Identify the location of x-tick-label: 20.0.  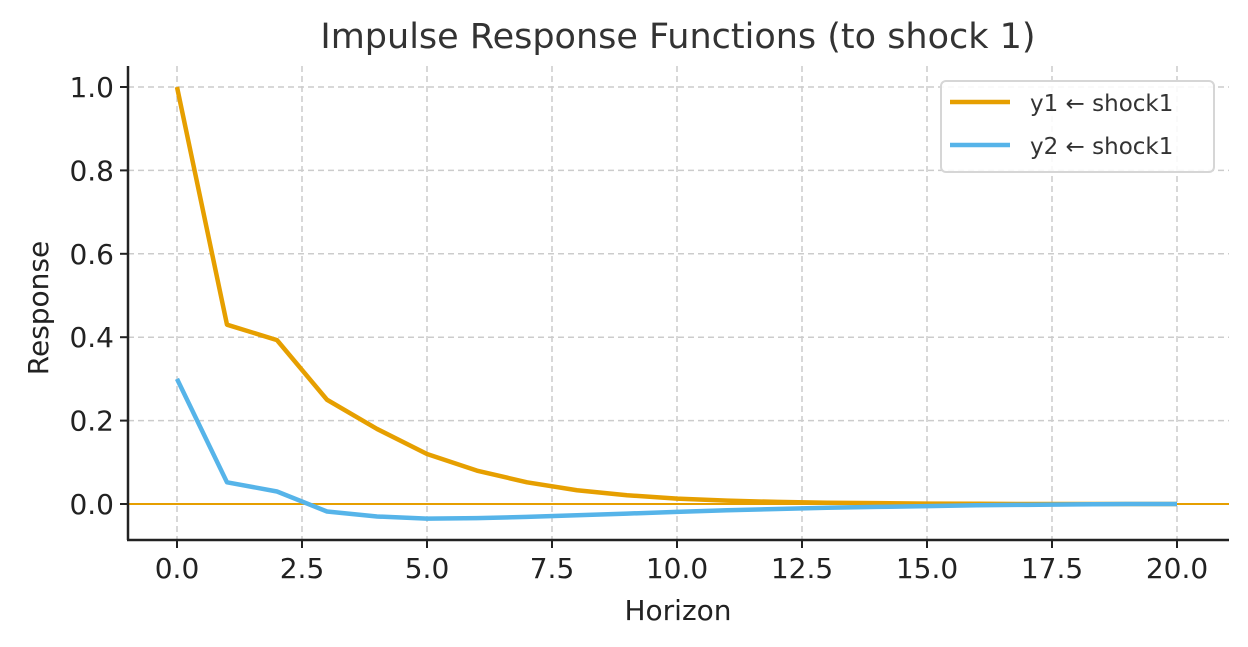
(1177, 568).